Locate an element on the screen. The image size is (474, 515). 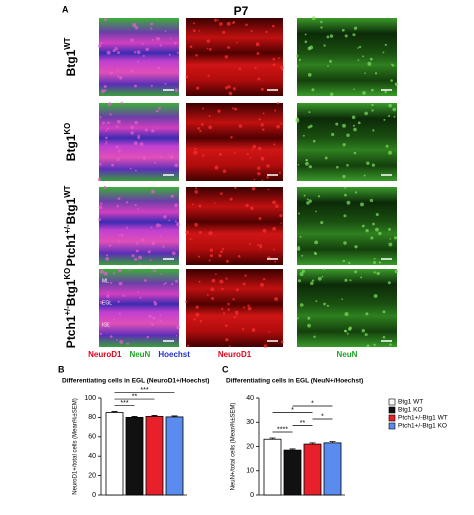
spacer is located at coordinates (154, 354).